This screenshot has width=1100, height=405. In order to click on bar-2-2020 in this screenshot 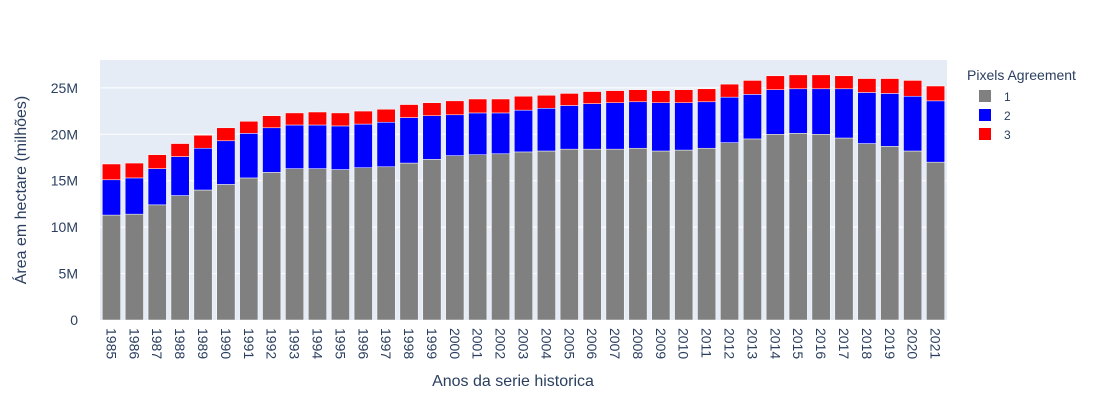, I will do `click(913, 123)`.